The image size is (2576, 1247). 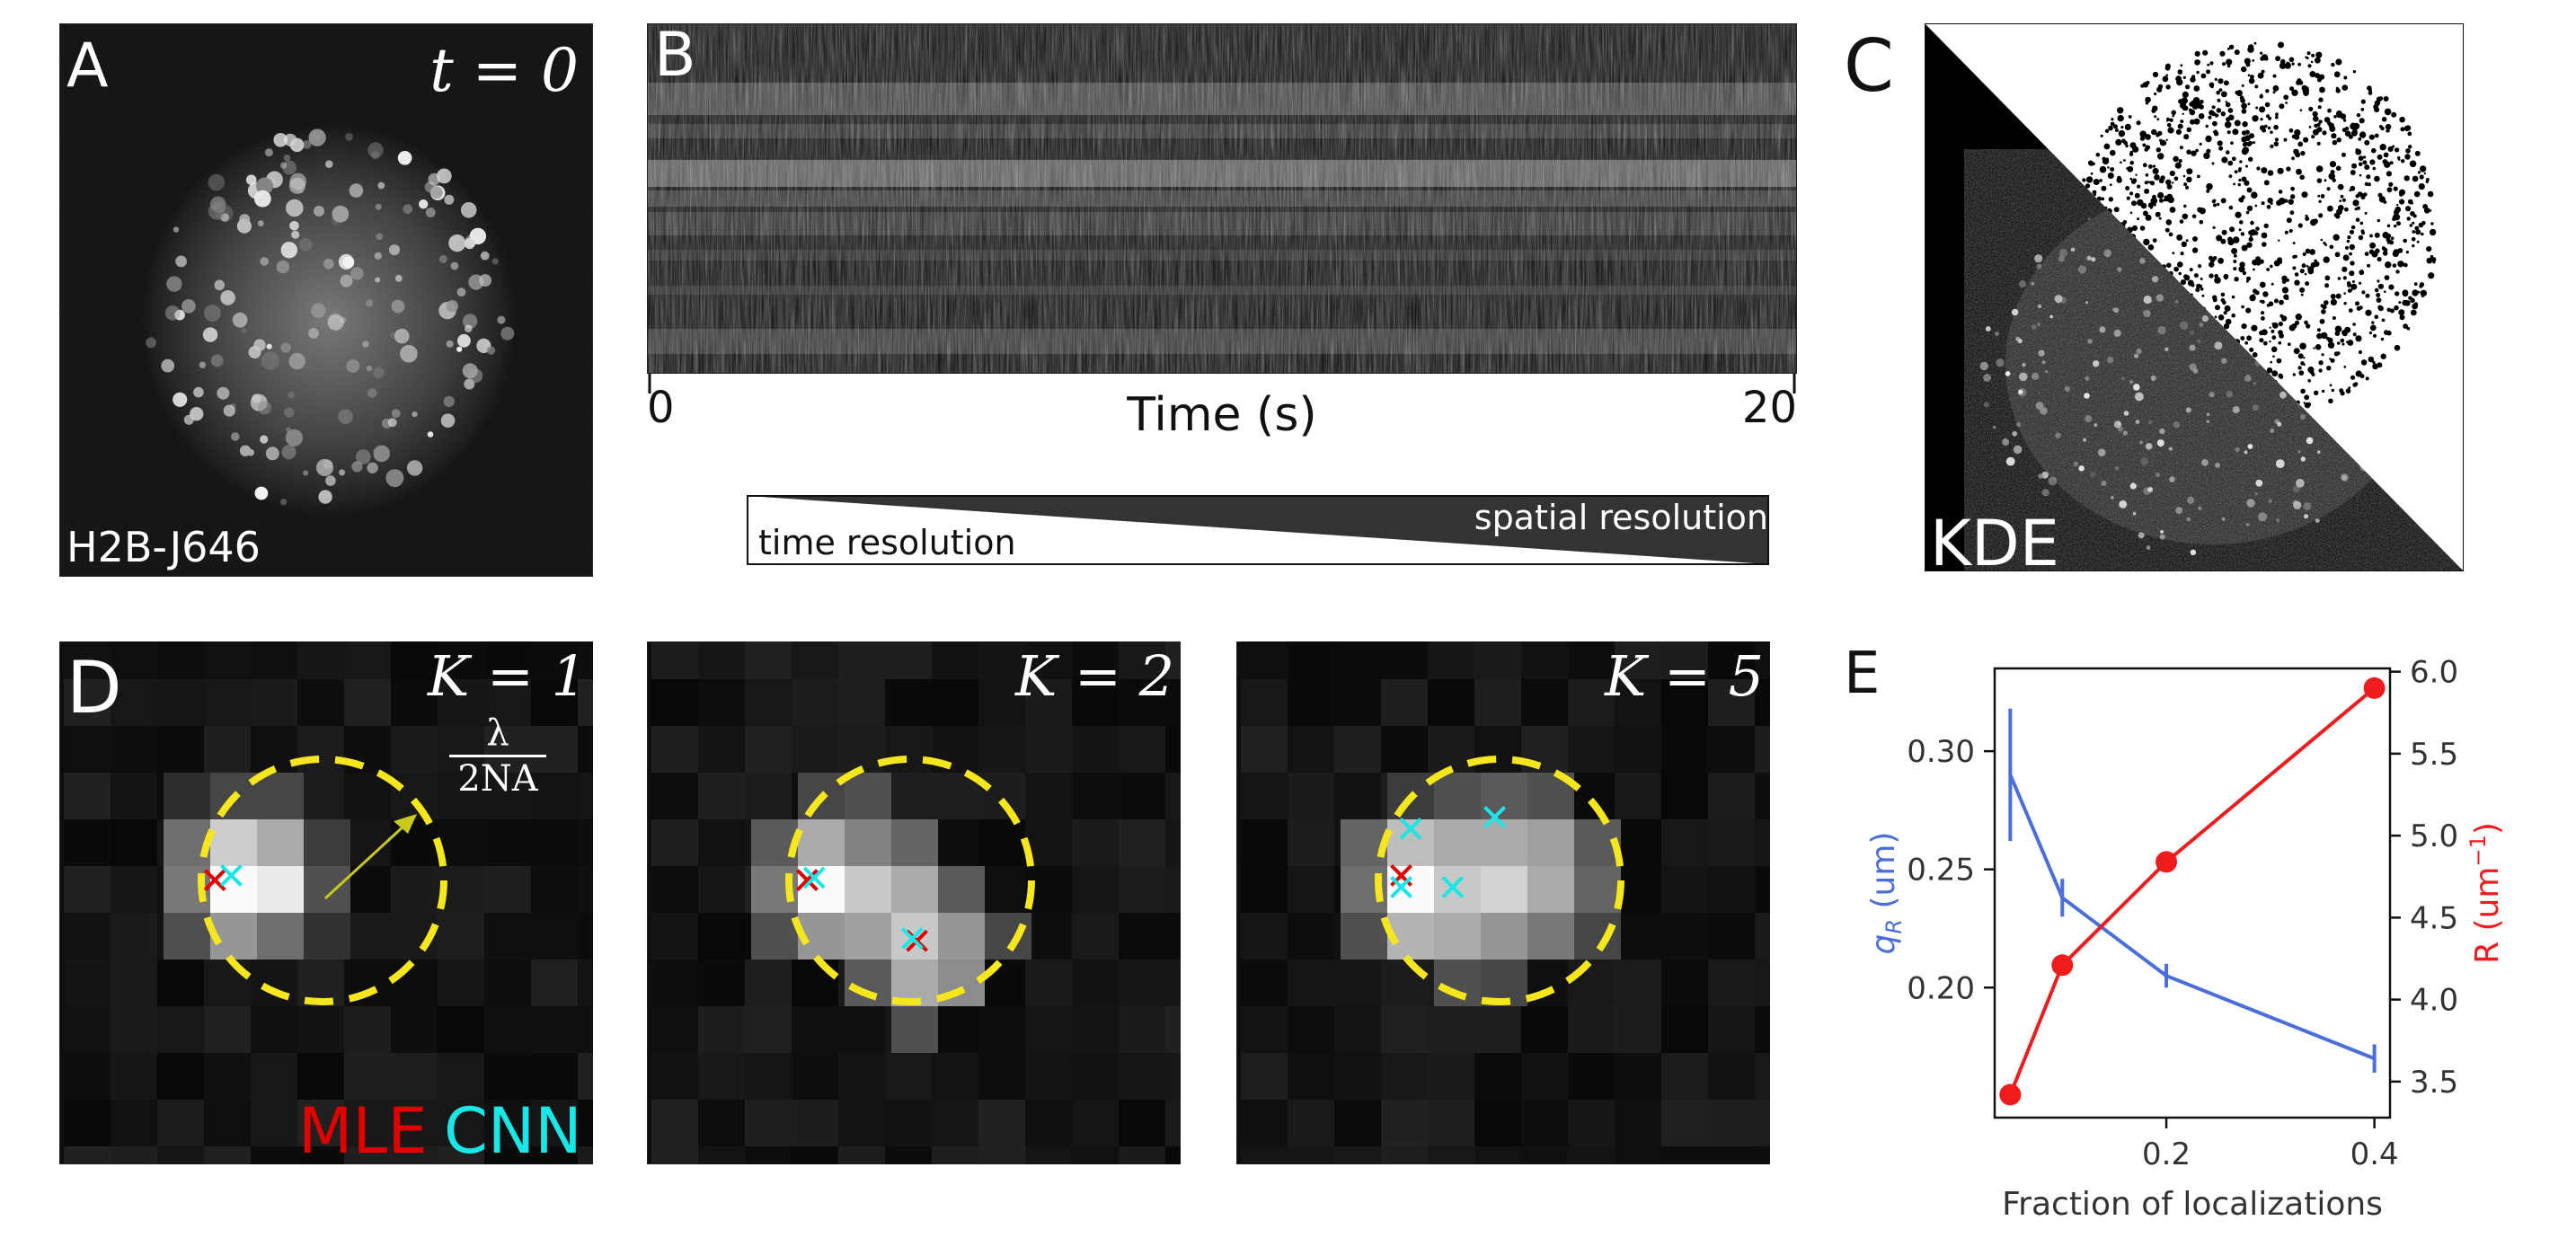 I want to click on psf-pixel, so click(x=1504, y=937).